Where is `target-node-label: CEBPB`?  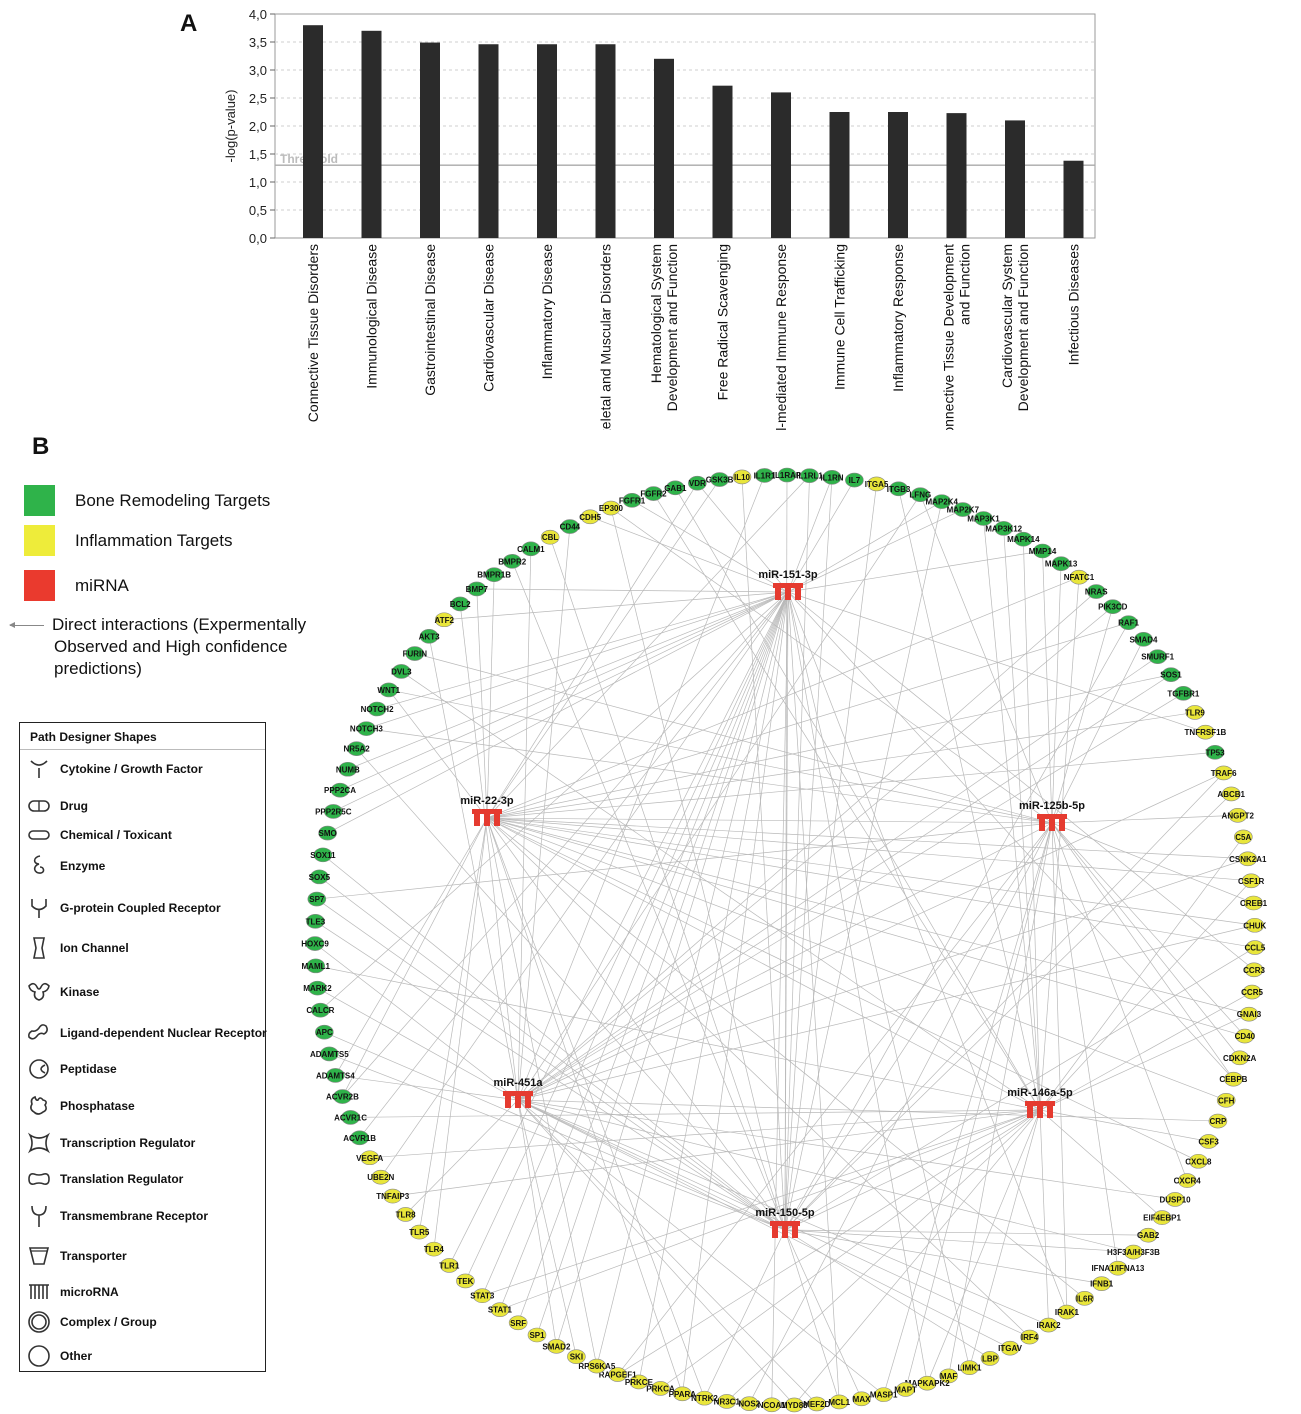
target-node-label: CEBPB is located at coordinates (1233, 1079).